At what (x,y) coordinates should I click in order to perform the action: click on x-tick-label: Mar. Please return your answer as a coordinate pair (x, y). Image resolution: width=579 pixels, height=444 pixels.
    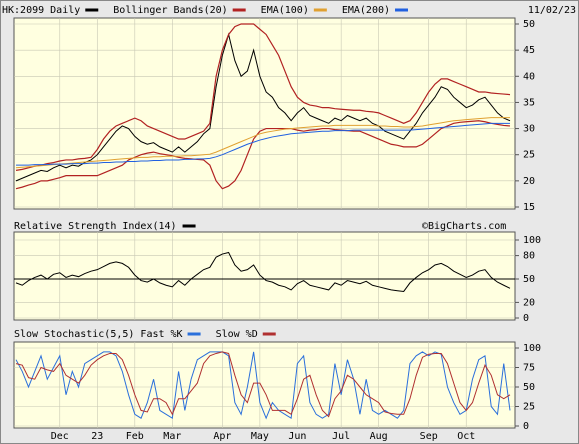
    Looking at the image, I should click on (172, 436).